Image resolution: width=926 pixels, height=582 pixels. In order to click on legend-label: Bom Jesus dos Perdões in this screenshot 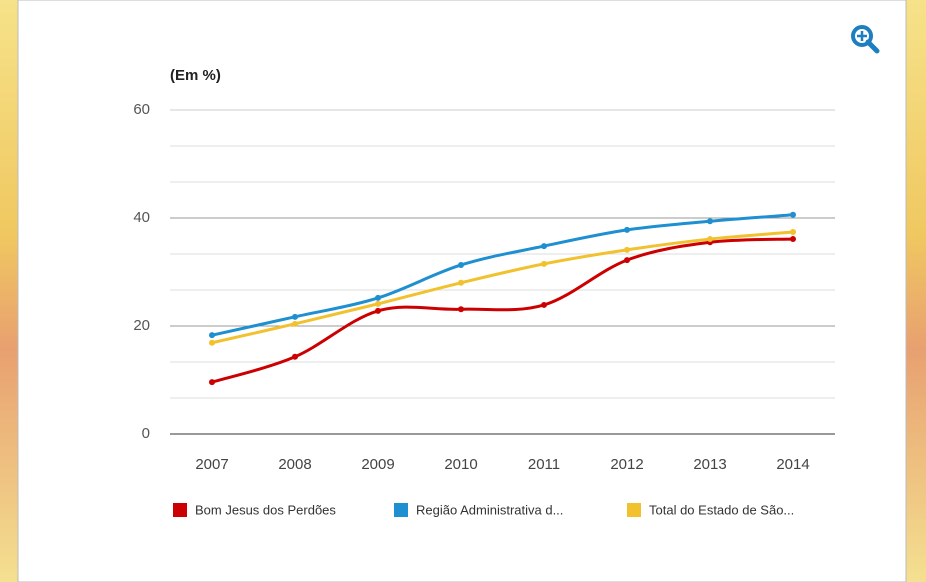, I will do `click(265, 509)`.